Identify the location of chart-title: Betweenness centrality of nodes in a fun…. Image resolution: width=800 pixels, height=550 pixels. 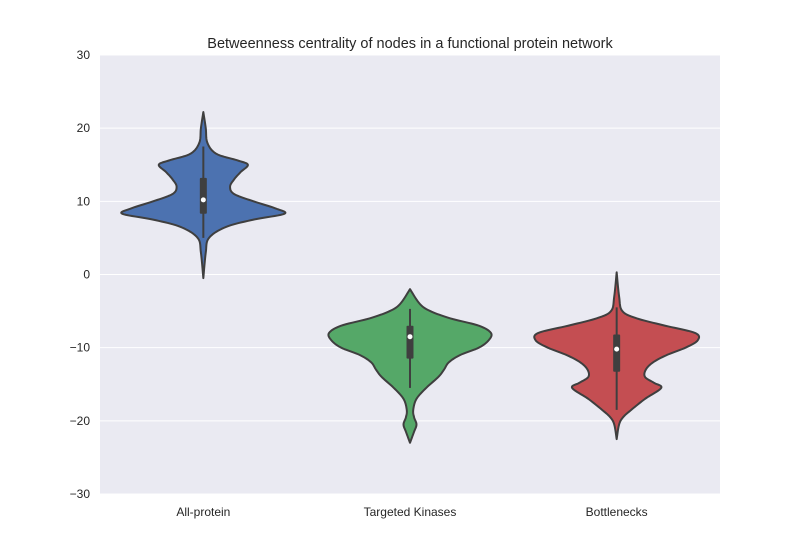
(410, 44).